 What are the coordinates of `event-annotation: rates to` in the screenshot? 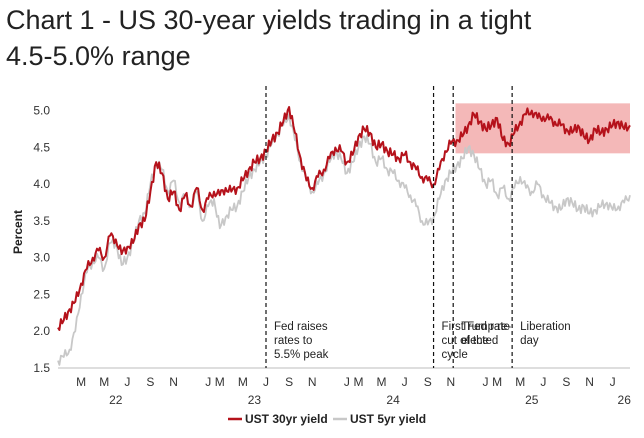 It's located at (293, 341).